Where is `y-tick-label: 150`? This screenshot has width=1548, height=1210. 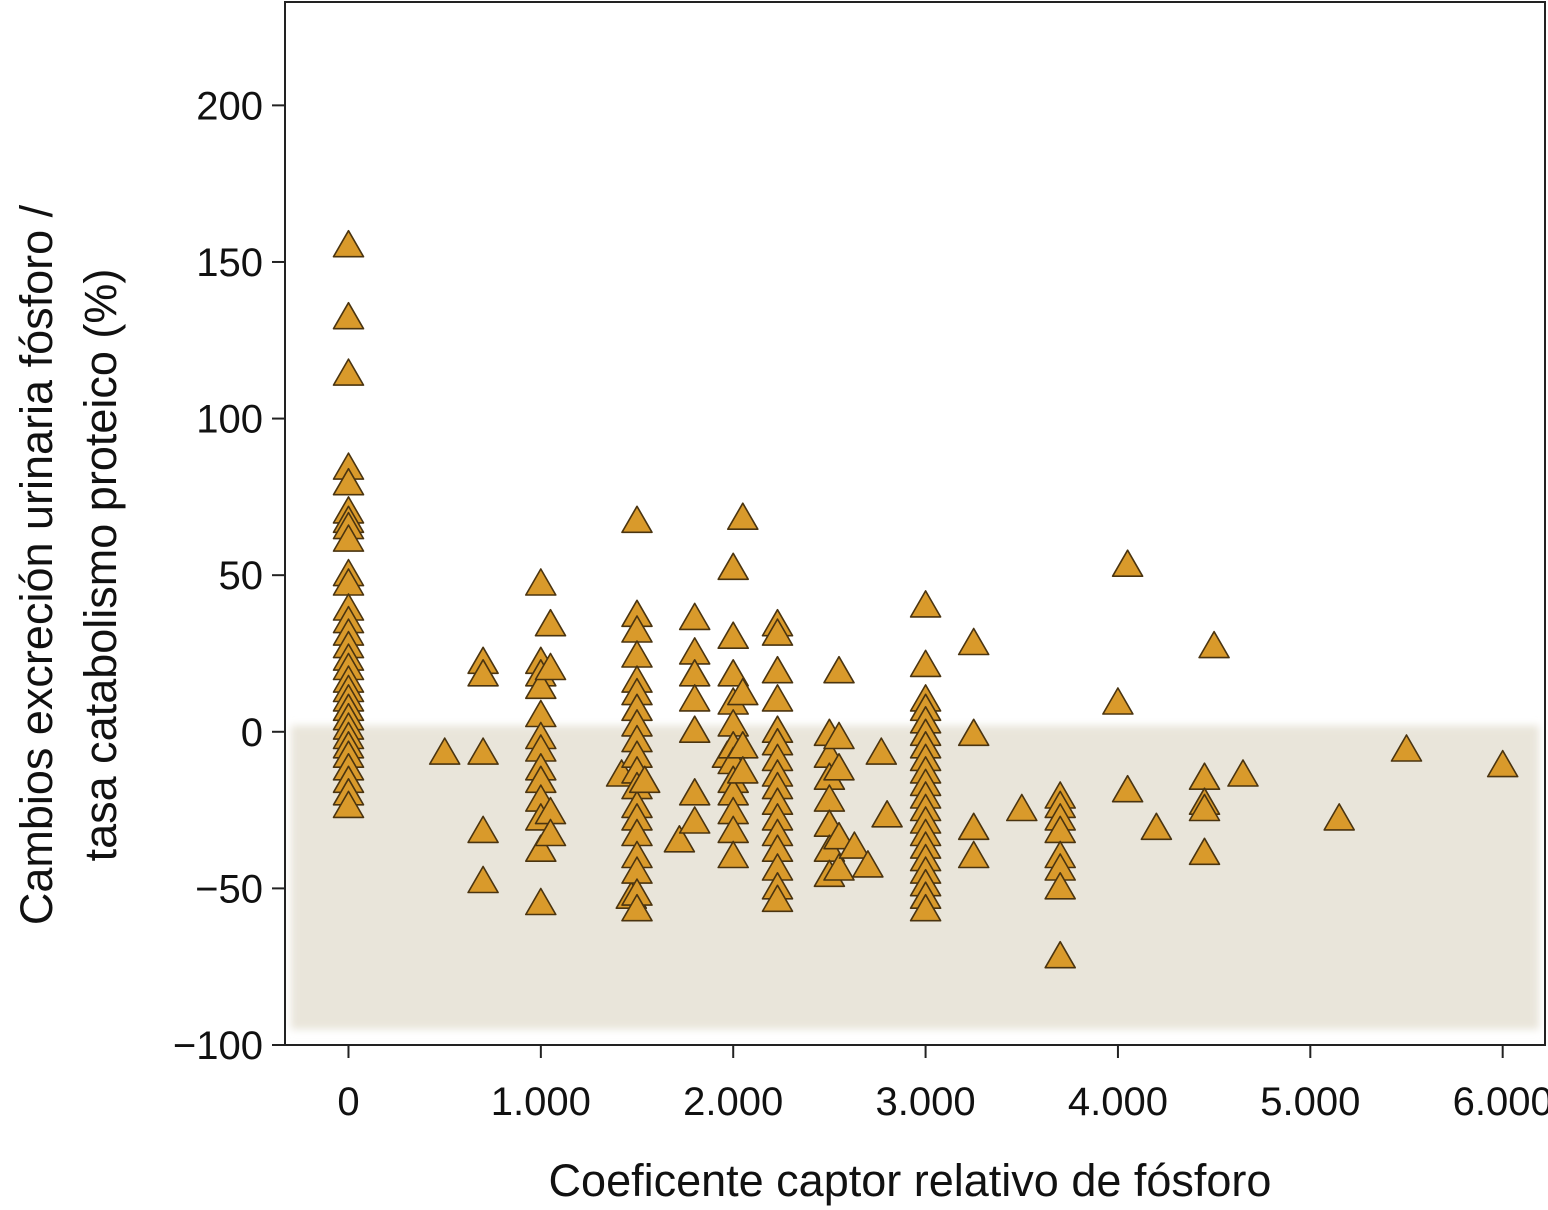
y-tick-label: 150 is located at coordinates (229, 263).